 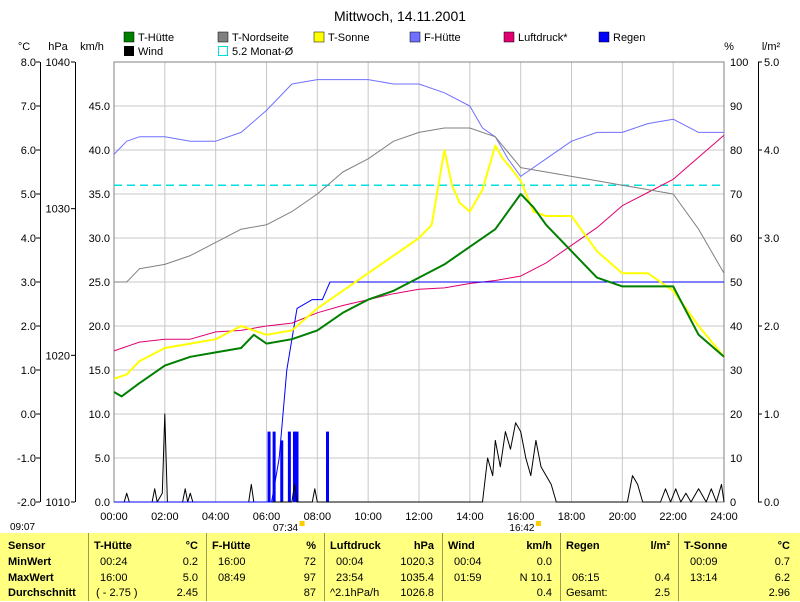 What do you see at coordinates (99, 415) in the screenshot?
I see `wind-tick-label: 10.0` at bounding box center [99, 415].